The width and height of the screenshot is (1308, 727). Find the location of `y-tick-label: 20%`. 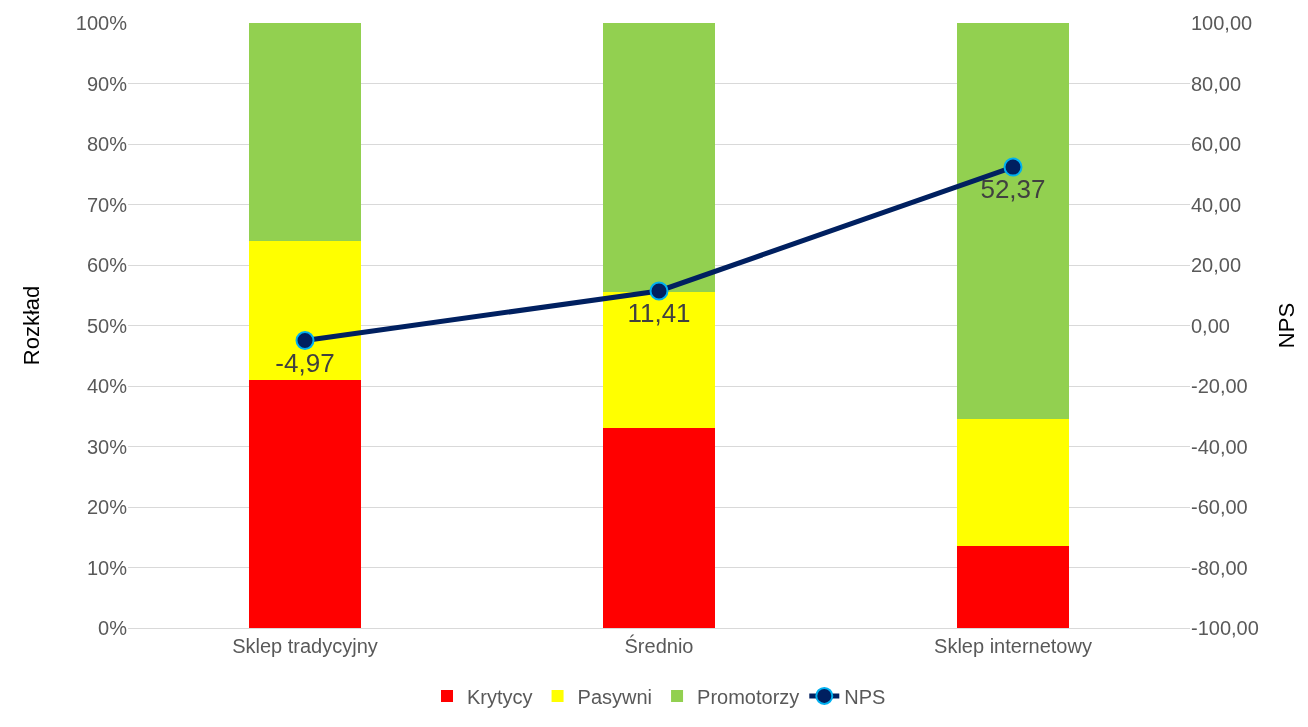

y-tick-label: 20% is located at coordinates (107, 507).